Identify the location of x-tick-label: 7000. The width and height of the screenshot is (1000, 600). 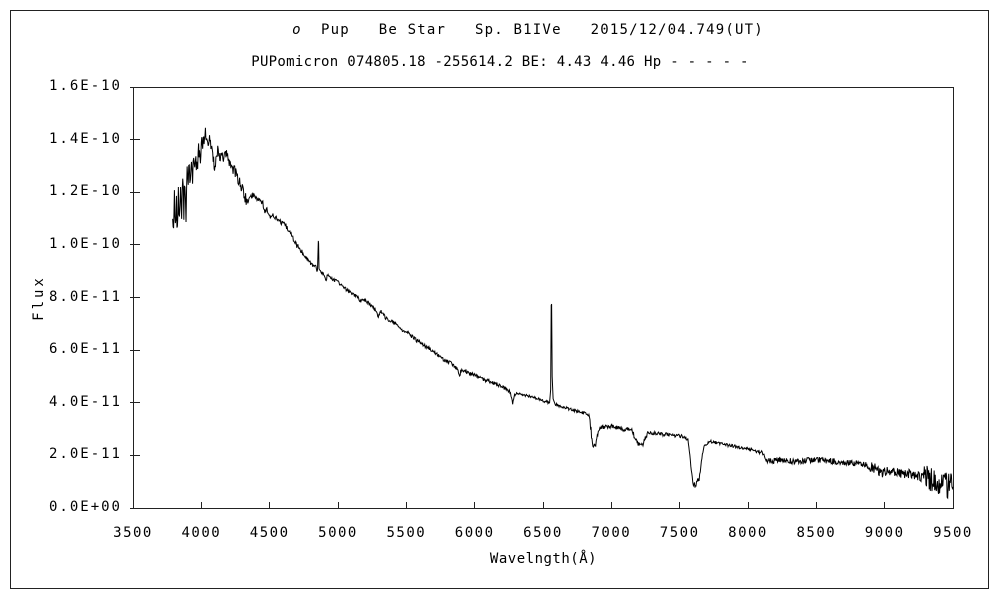
(611, 533).